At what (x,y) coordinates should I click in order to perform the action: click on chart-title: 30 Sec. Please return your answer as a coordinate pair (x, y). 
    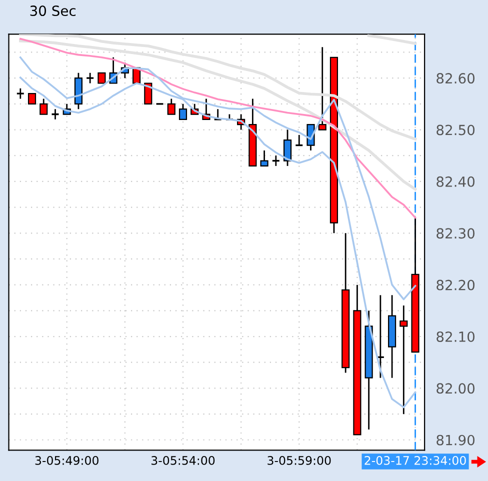
    Looking at the image, I should click on (53, 11).